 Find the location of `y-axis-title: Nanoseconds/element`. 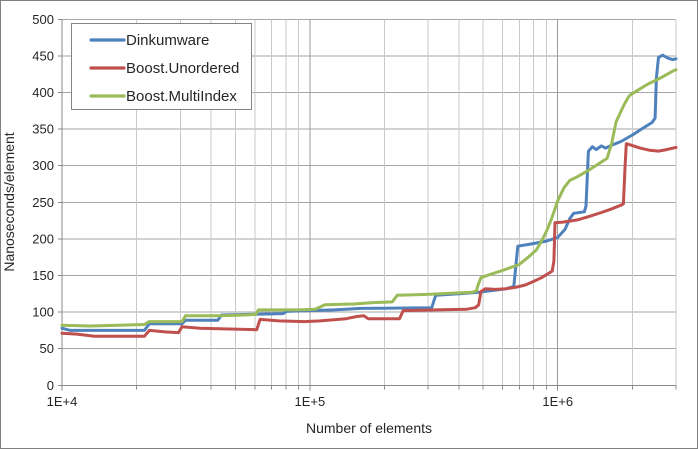

y-axis-title: Nanoseconds/element is located at coordinates (9, 201).